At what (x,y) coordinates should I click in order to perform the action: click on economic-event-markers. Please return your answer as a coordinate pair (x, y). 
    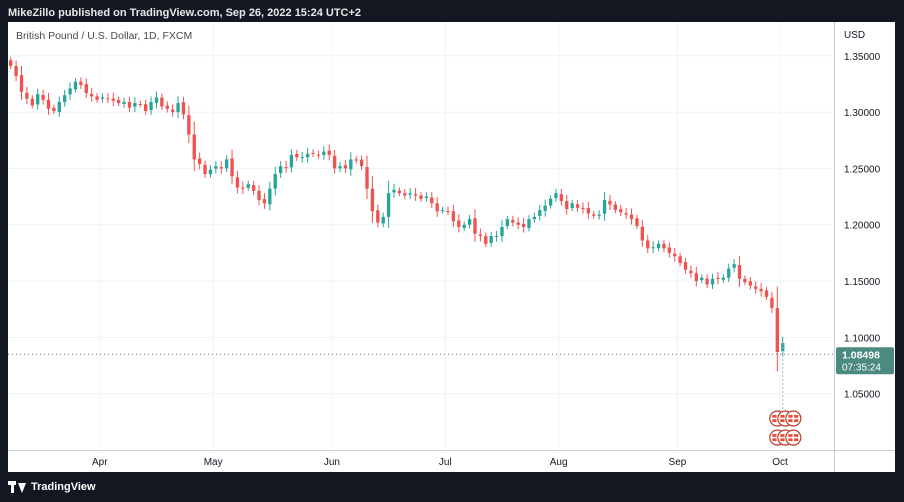
    Looking at the image, I should click on (785, 428).